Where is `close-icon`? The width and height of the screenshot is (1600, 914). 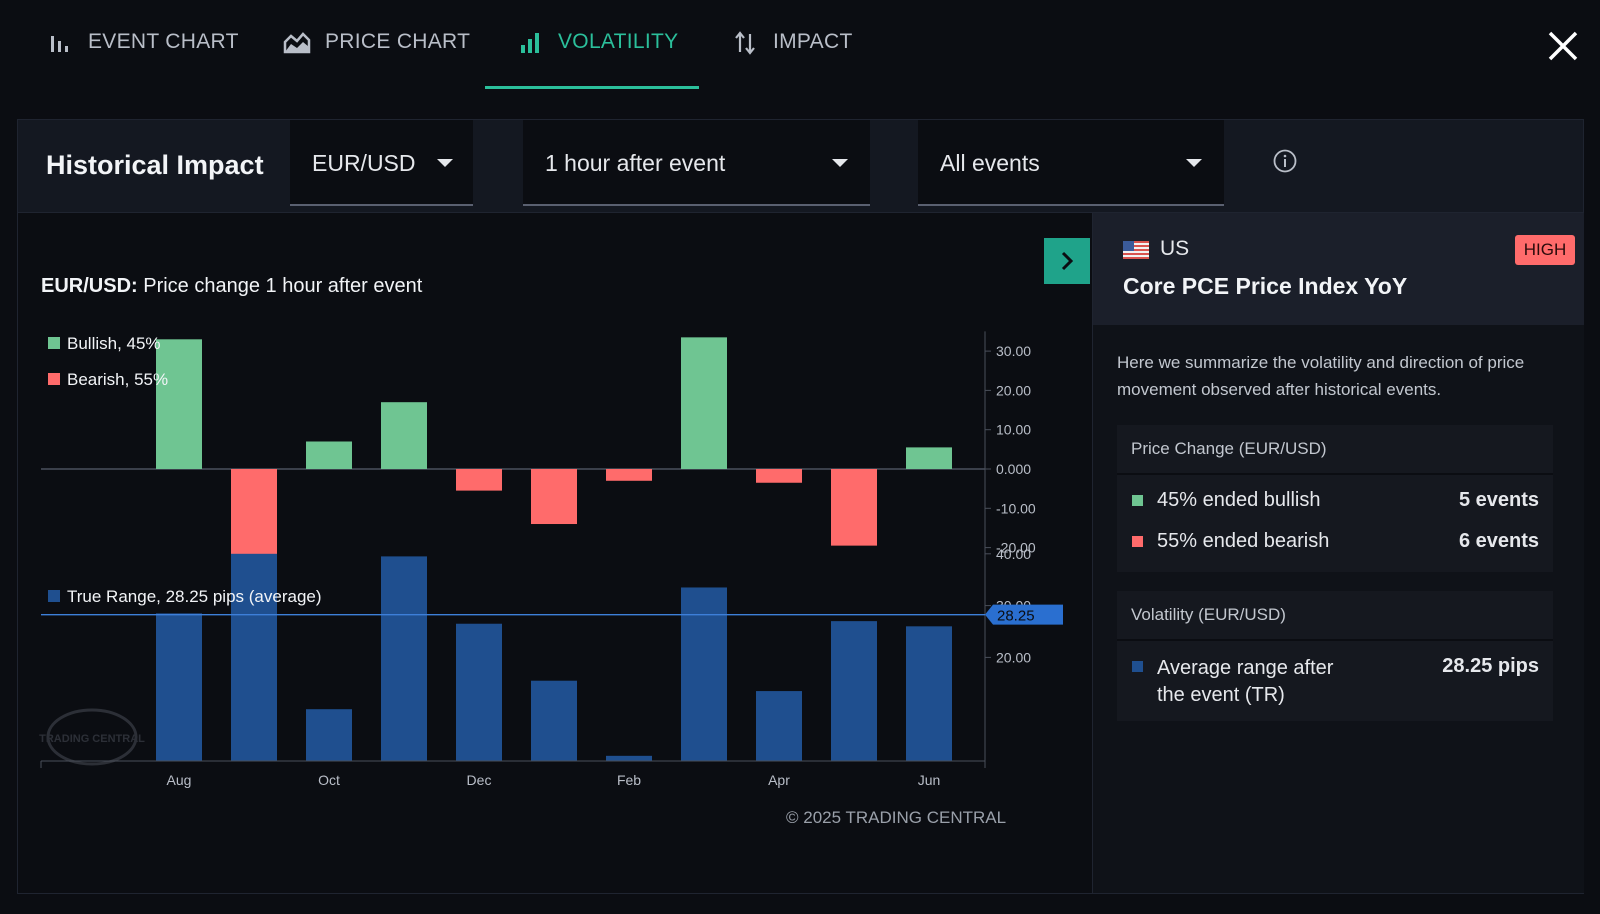
close-icon is located at coordinates (1563, 46).